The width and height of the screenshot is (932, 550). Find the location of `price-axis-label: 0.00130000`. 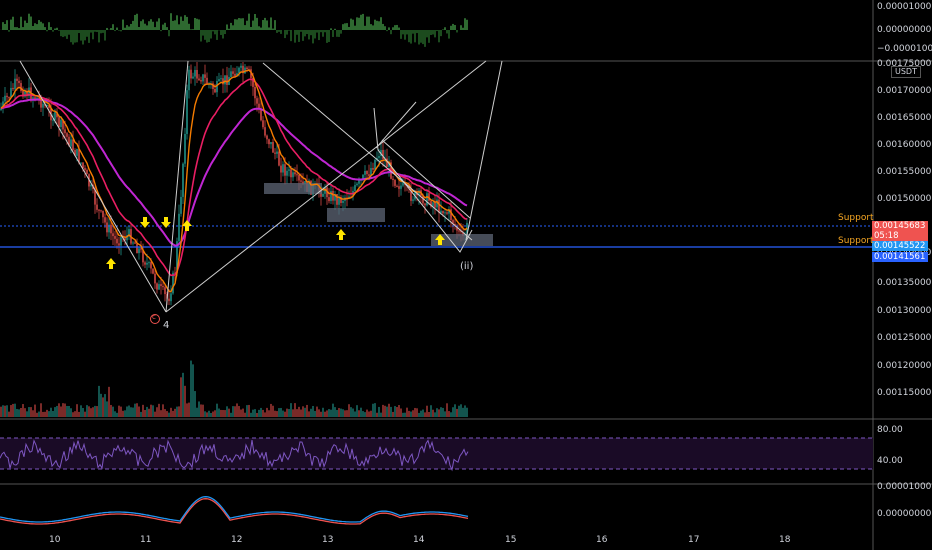

price-axis-label: 0.00130000 is located at coordinates (904, 311).